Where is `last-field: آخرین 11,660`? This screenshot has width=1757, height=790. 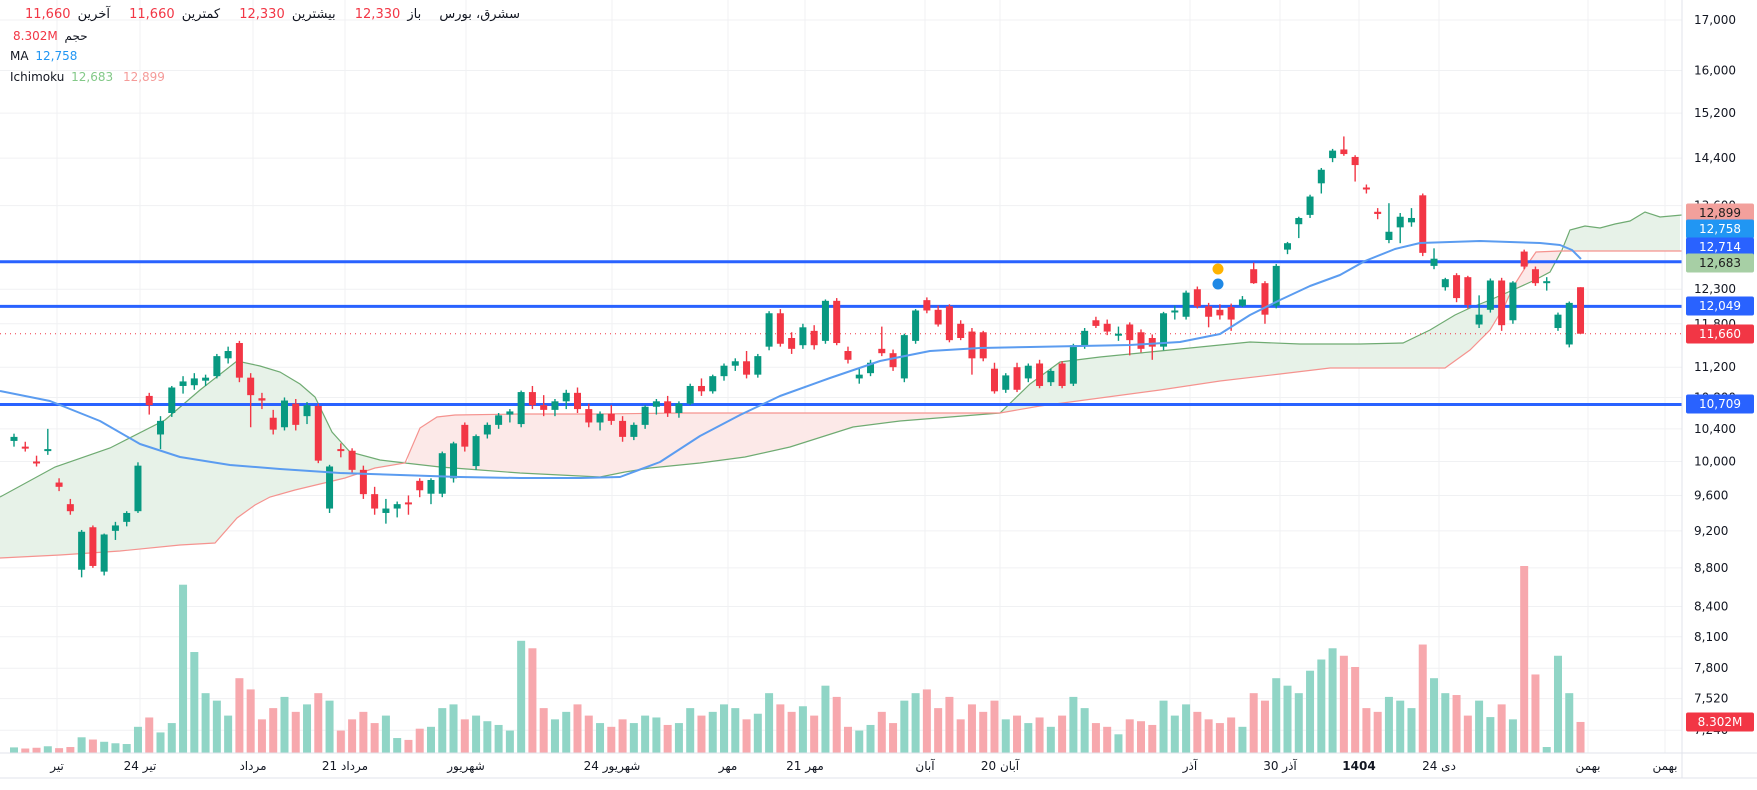 last-field: آخرین 11,660 is located at coordinates (67, 14).